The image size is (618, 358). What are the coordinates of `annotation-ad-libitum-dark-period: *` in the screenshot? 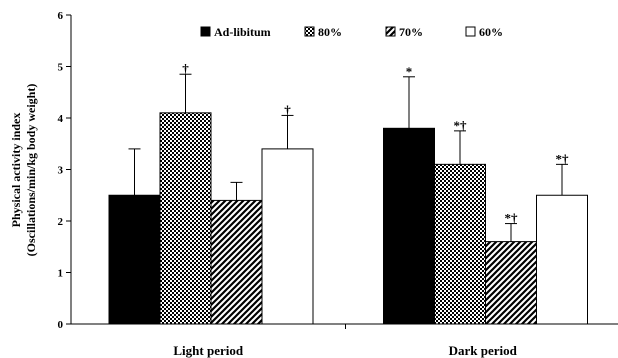 It's located at (409, 71).